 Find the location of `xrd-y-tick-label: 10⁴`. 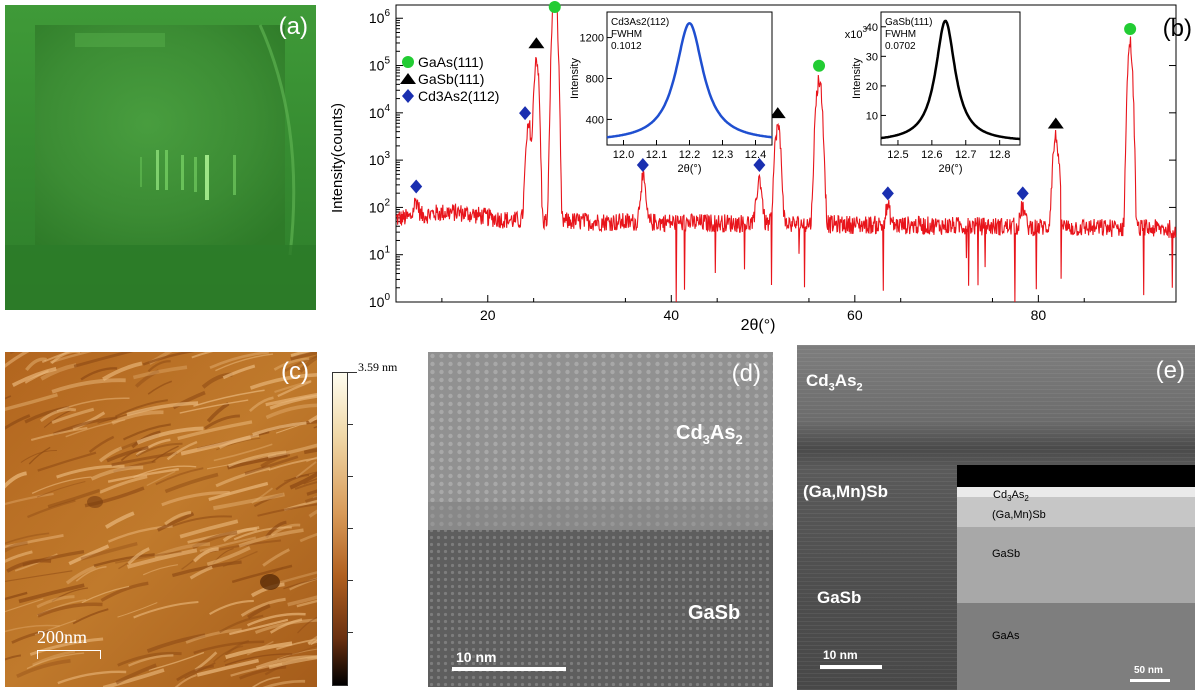

xrd-y-tick-label: 10⁴ is located at coordinates (380, 112).